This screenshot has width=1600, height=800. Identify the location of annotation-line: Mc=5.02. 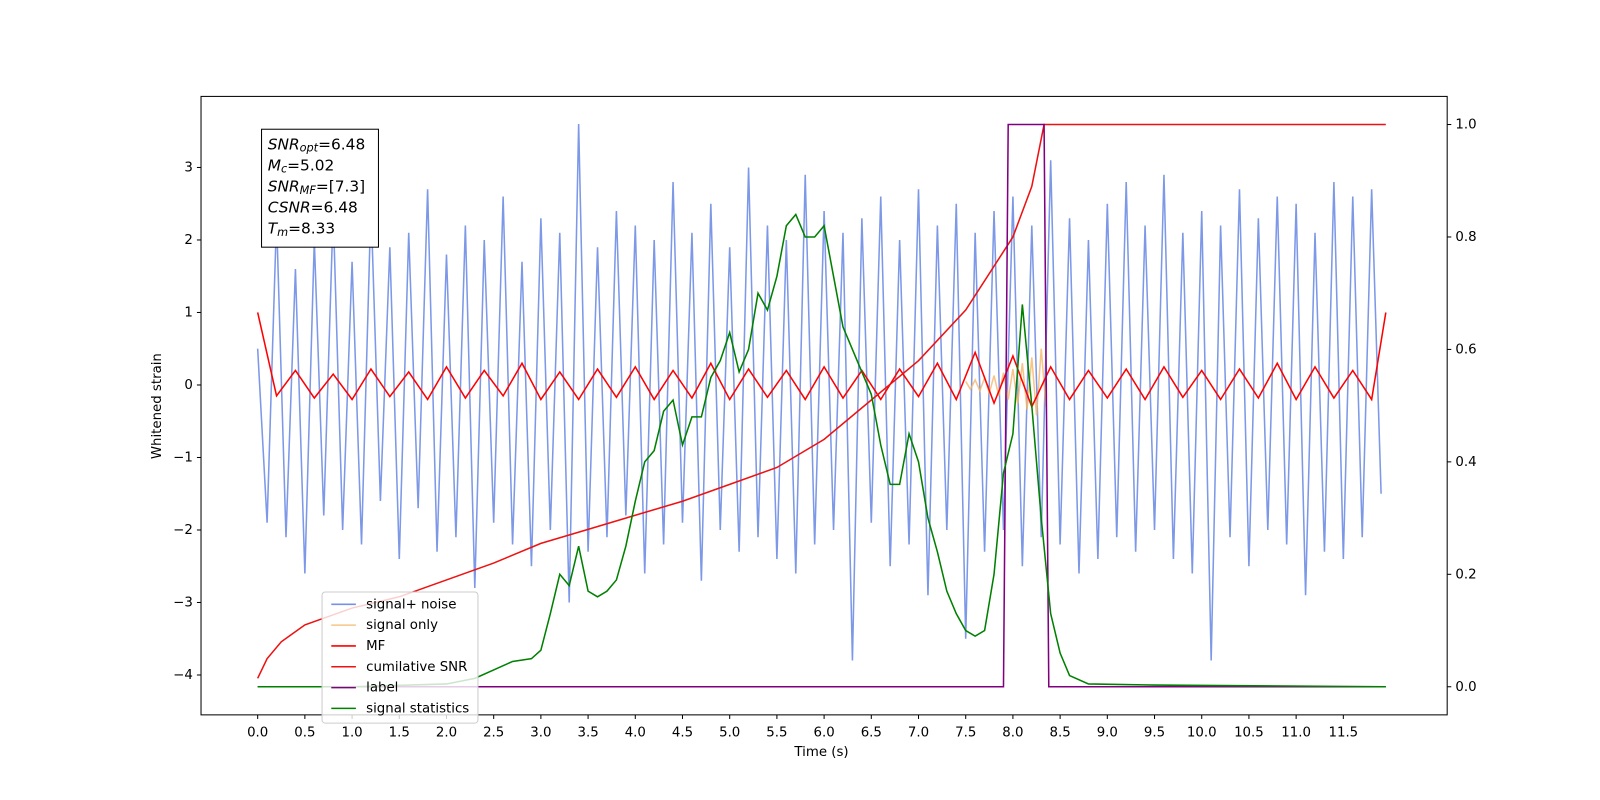
(301, 166).